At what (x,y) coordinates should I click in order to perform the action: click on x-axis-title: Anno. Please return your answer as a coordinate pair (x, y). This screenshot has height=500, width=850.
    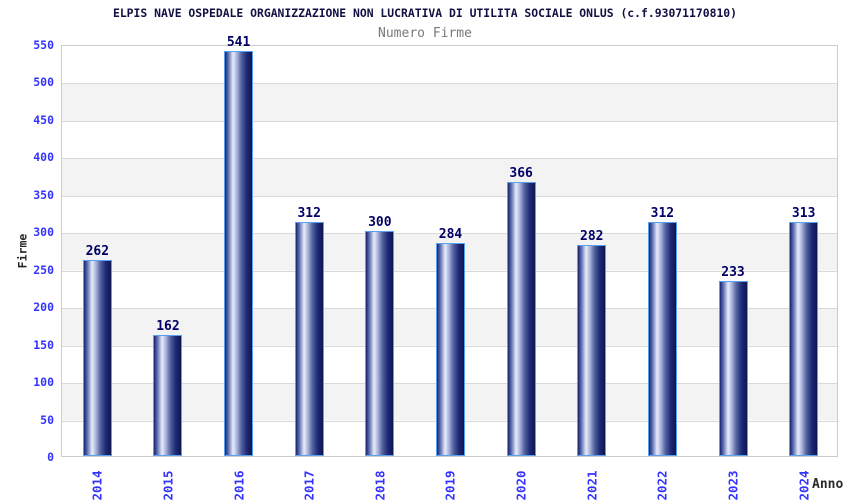
    Looking at the image, I should click on (828, 484).